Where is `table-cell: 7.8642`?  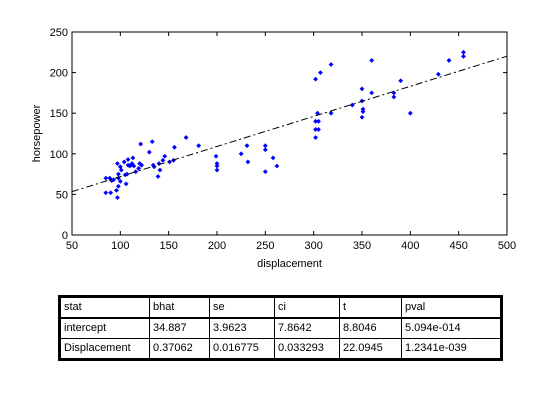 table-cell: 7.8642 is located at coordinates (307, 328).